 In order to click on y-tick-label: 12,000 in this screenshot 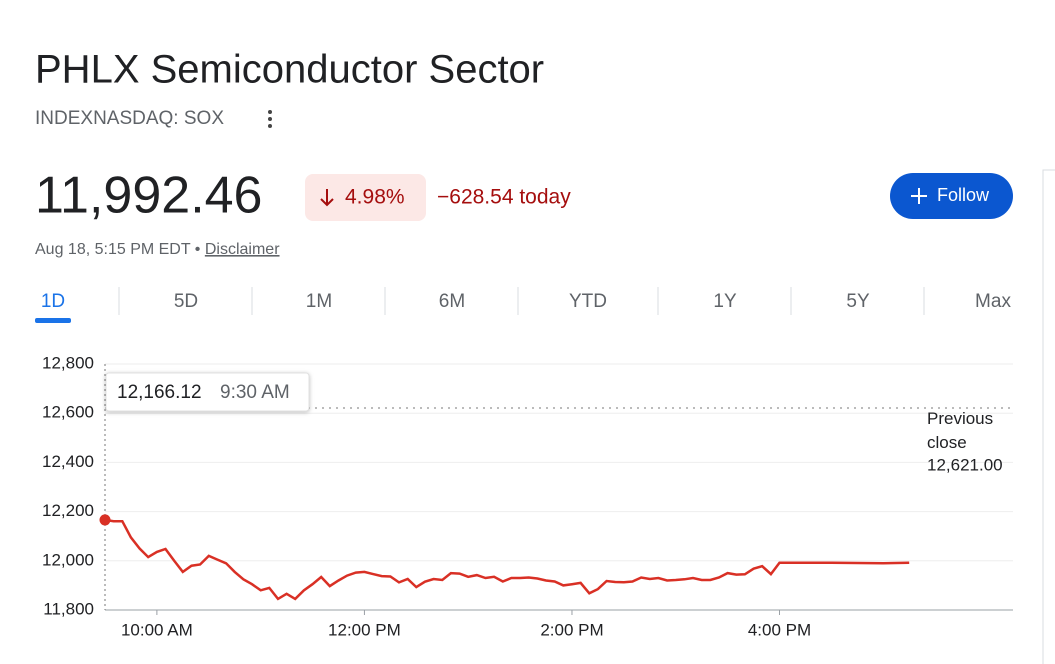, I will do `click(68, 559)`.